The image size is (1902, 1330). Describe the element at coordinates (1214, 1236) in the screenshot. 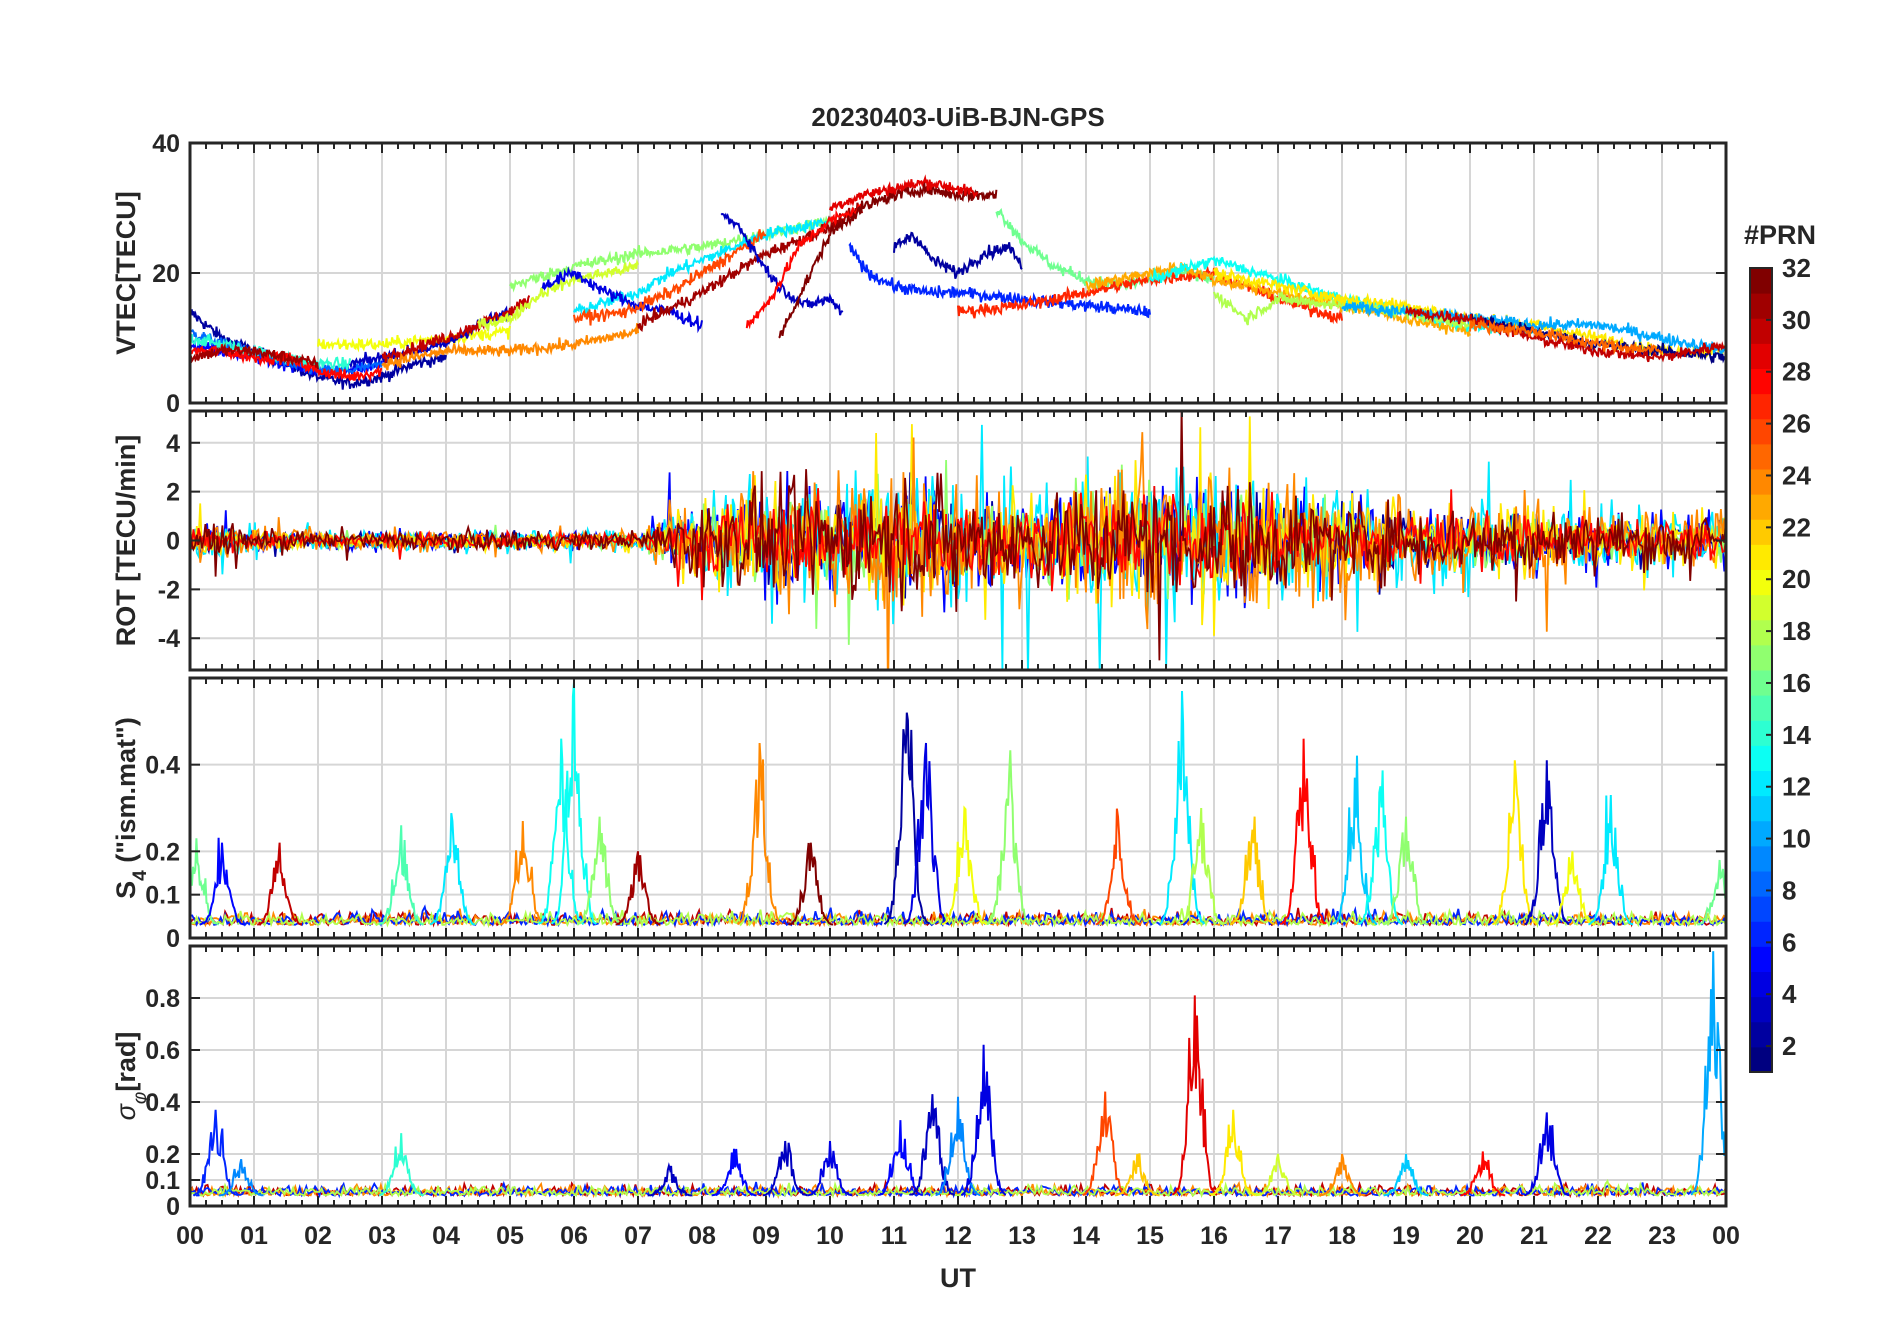

I see `x-tick-label: 16` at that location.